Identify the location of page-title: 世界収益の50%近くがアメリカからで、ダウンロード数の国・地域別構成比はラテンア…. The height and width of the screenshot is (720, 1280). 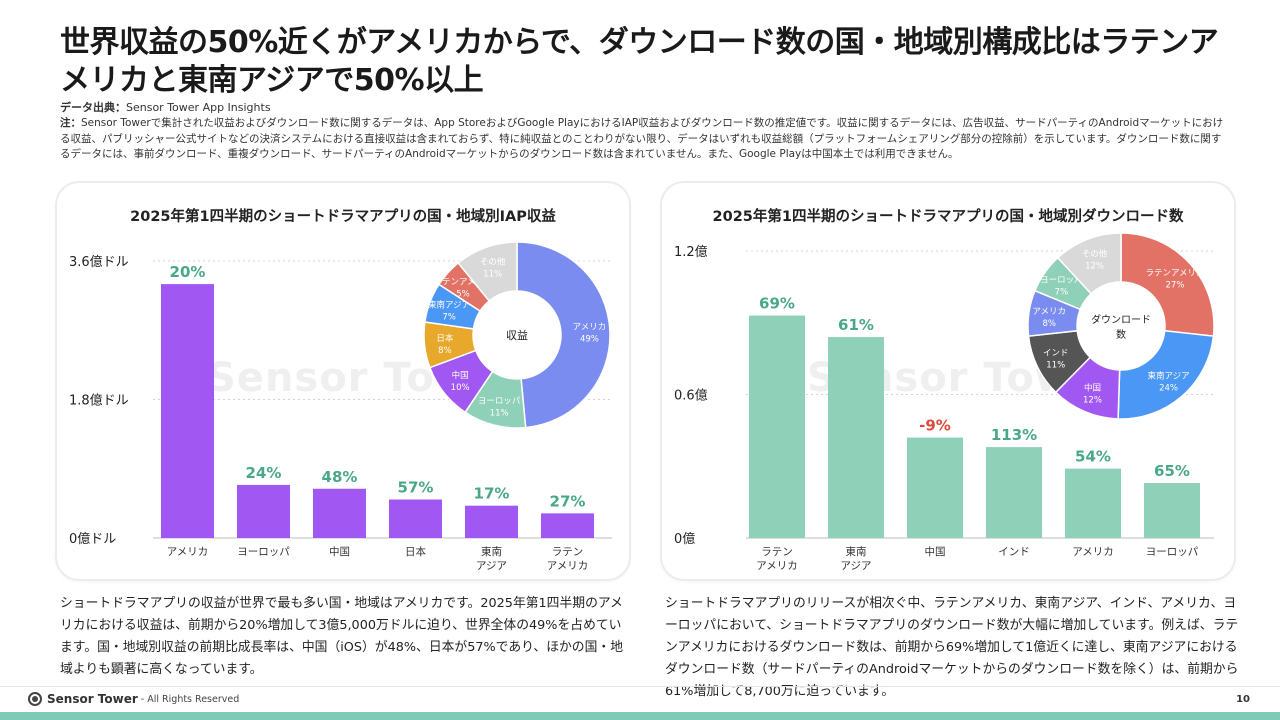
(639, 61).